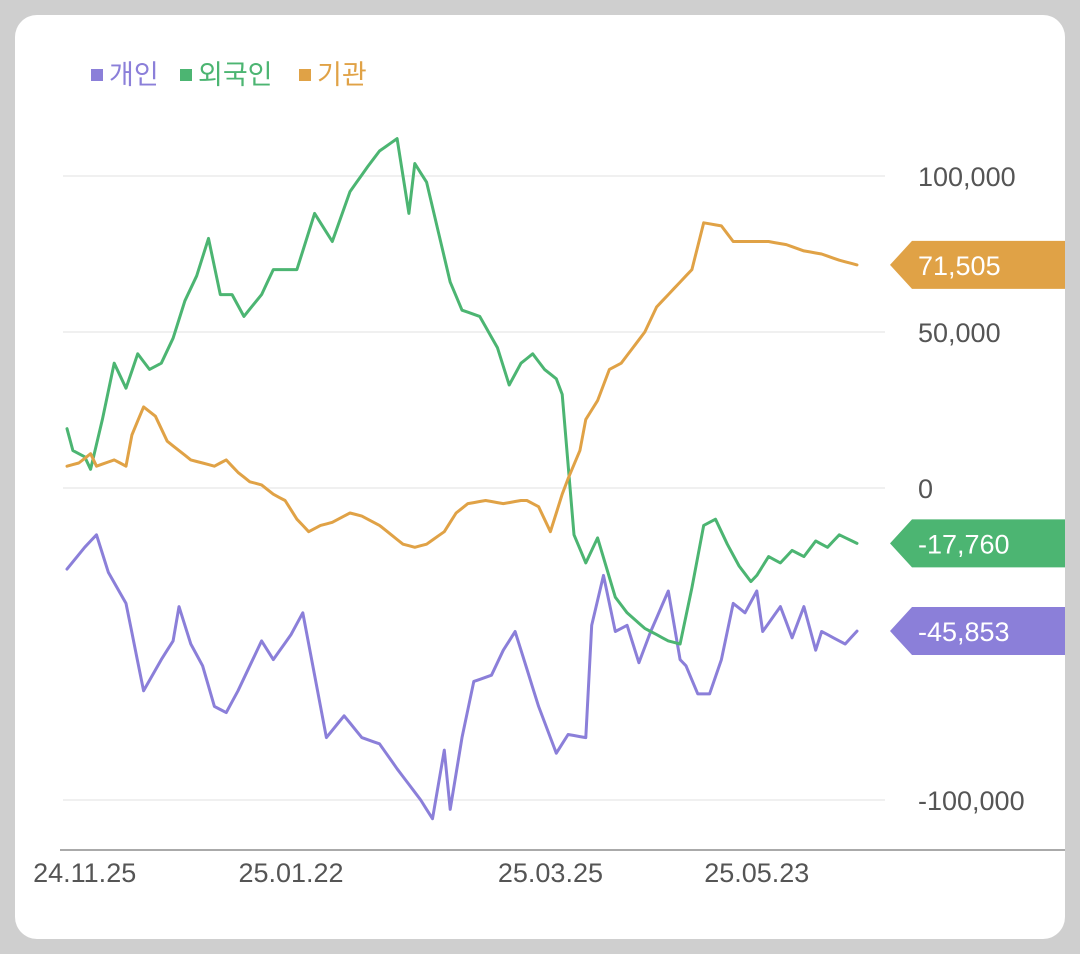  Describe the element at coordinates (925, 489) in the screenshot. I see `y-tick-label: 0` at that location.